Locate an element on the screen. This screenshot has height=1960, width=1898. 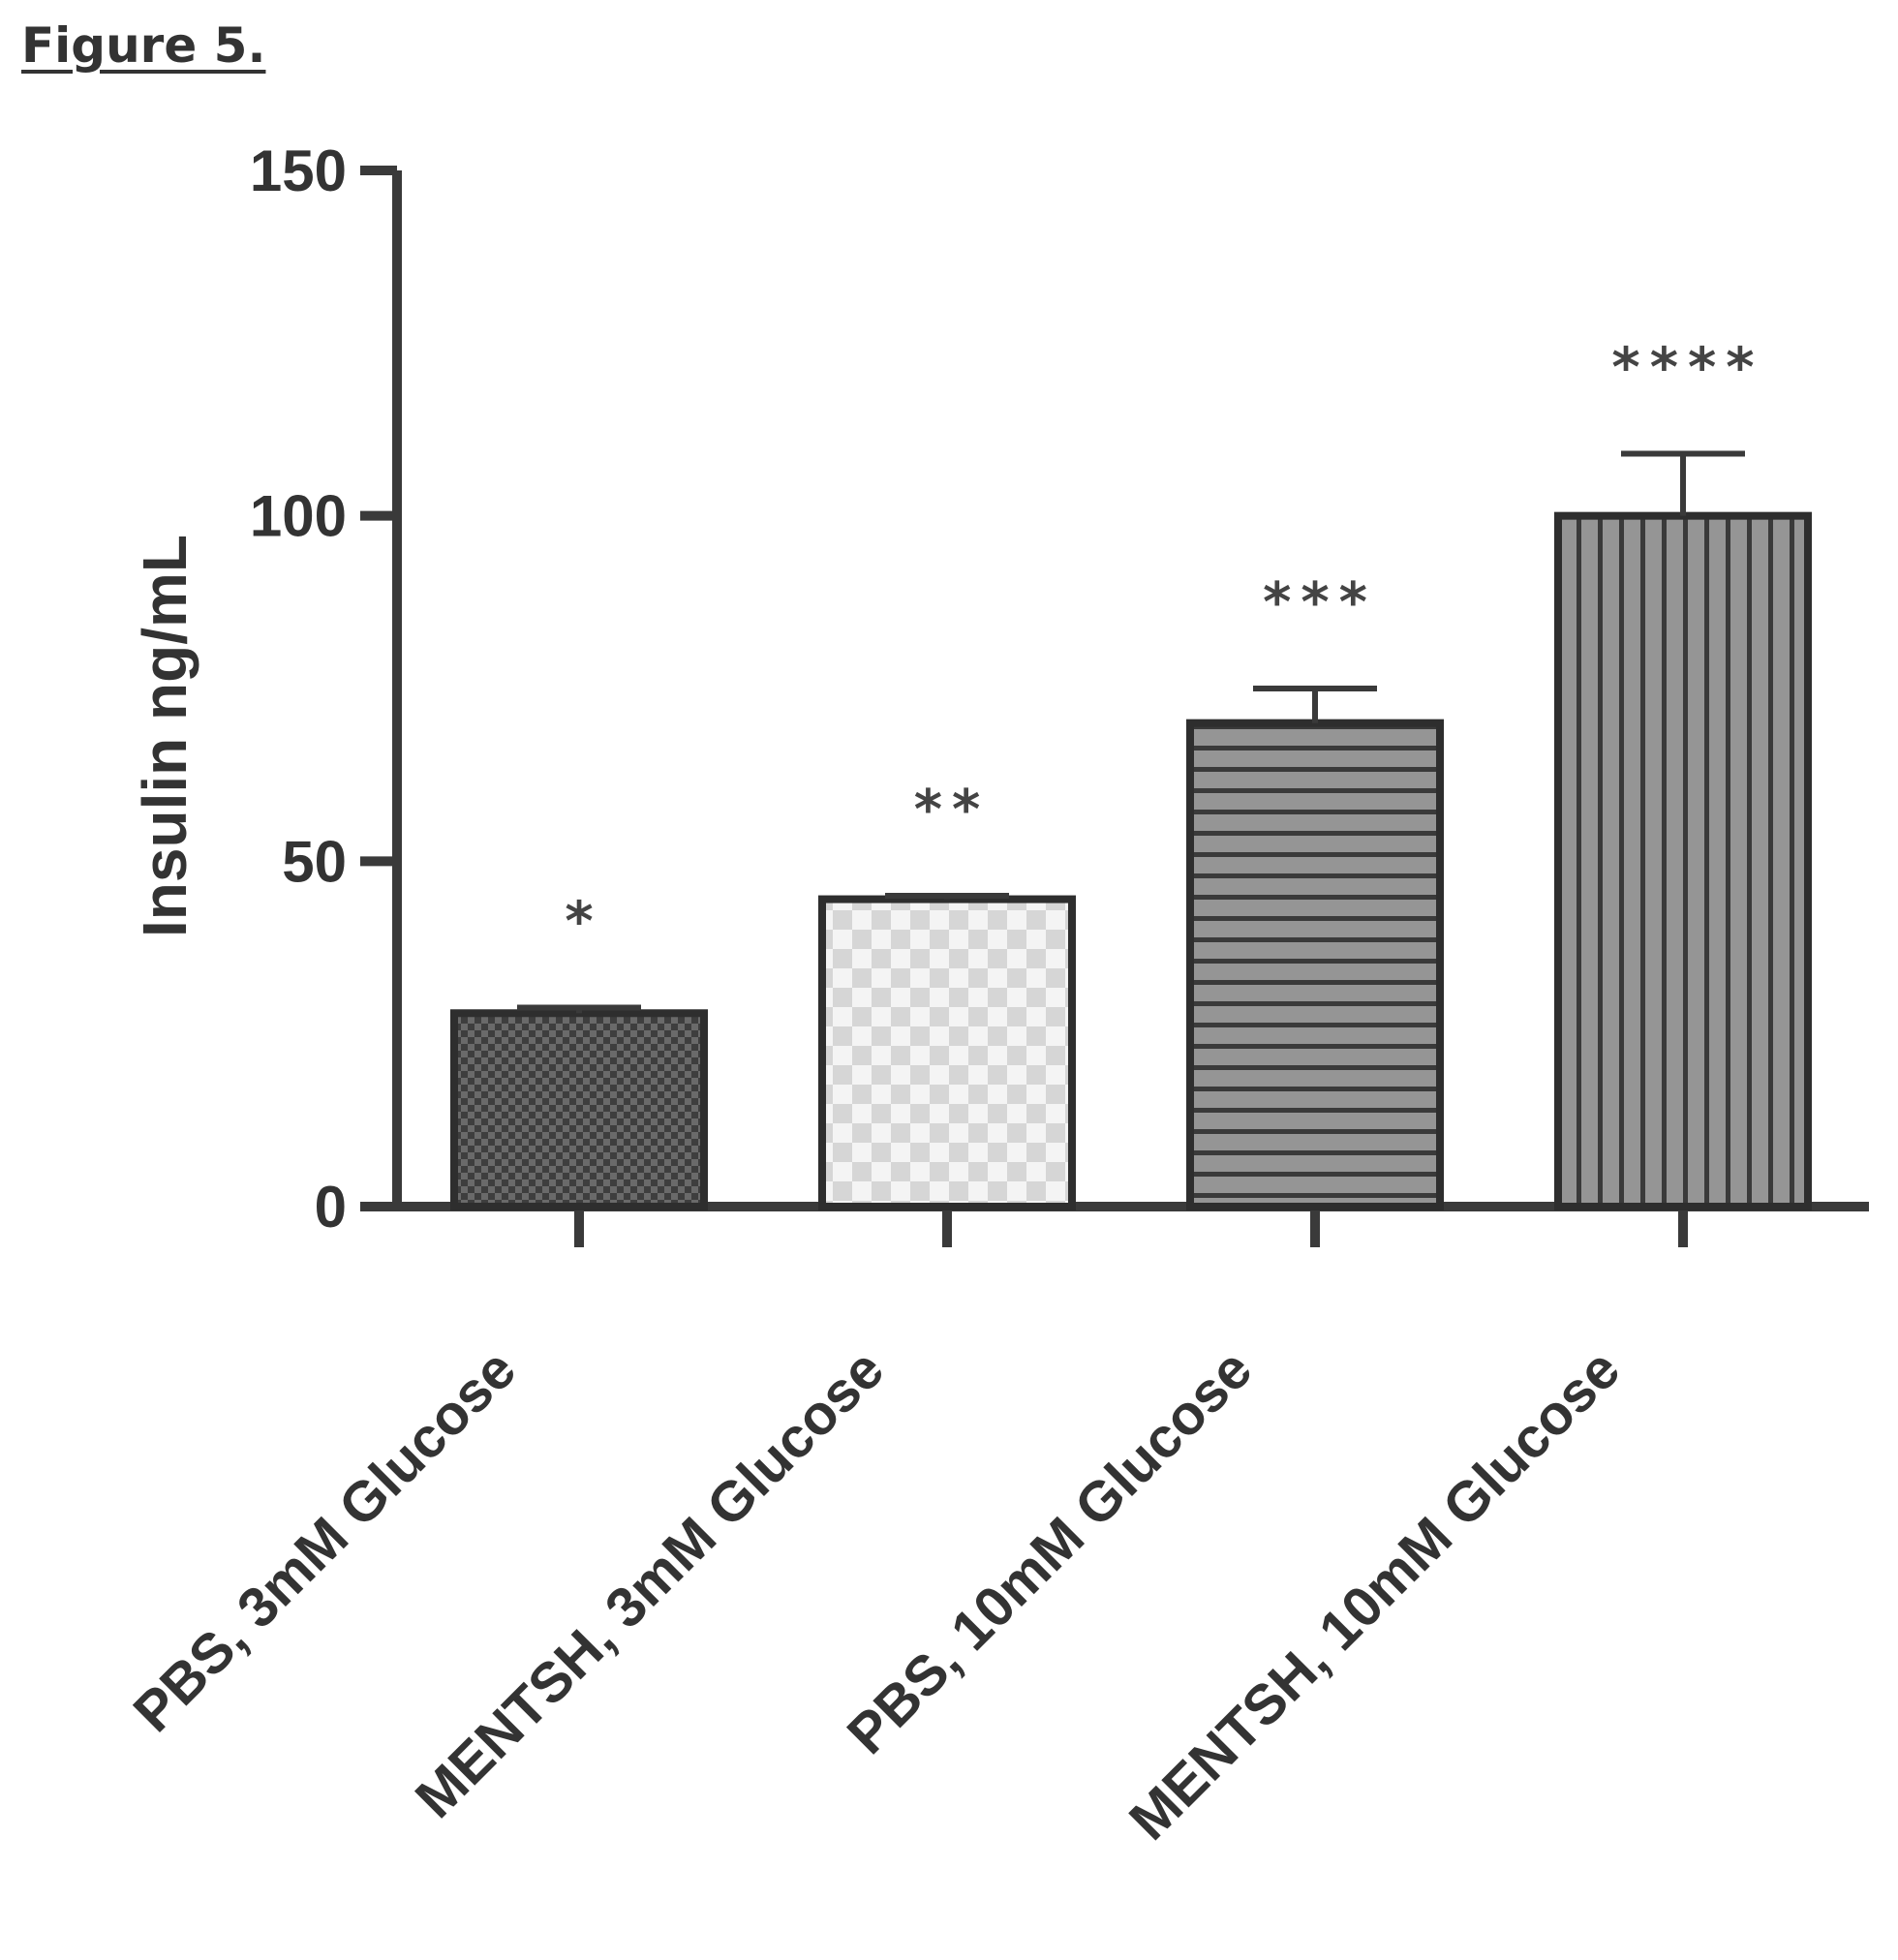
significance-marker: *** is located at coordinates (1320, 602).